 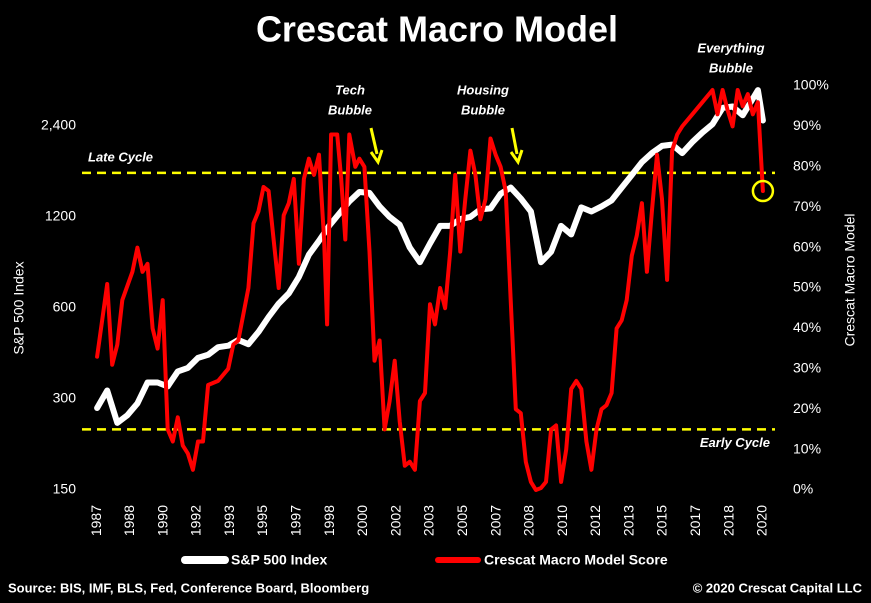 I want to click on legend-label: Crescat Macro Model Score, so click(x=576, y=560).